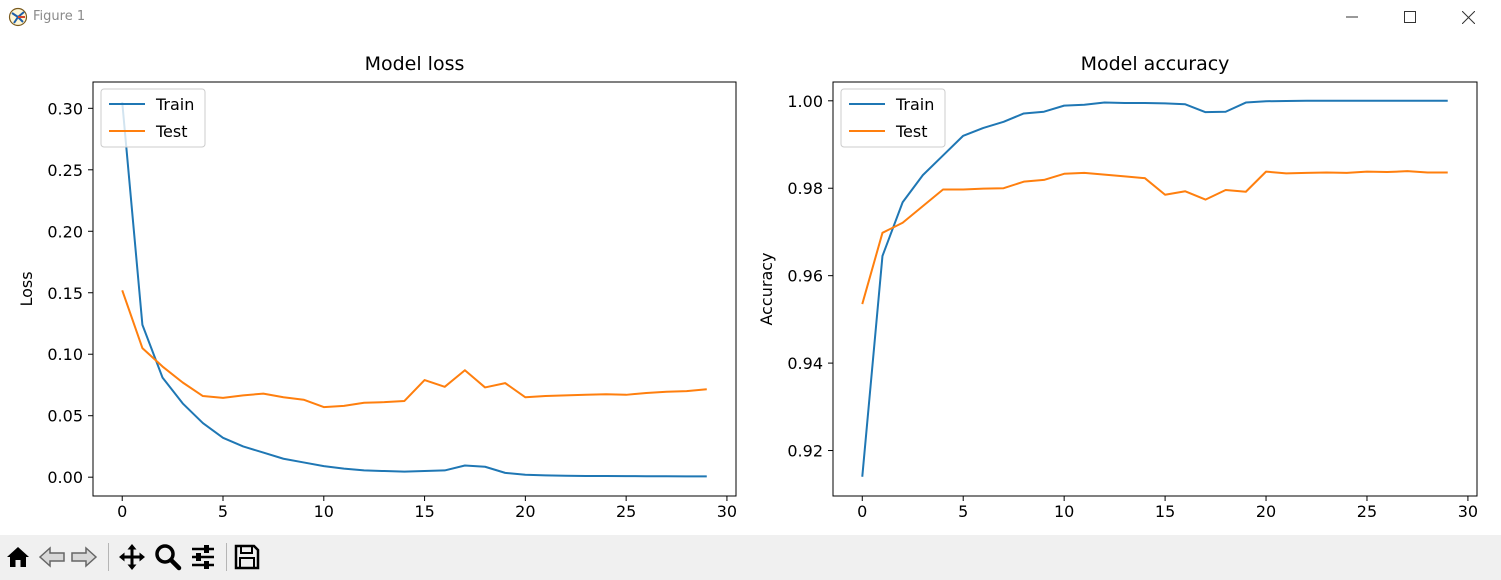 This screenshot has width=1501, height=580. I want to click on save-icon, so click(247, 557).